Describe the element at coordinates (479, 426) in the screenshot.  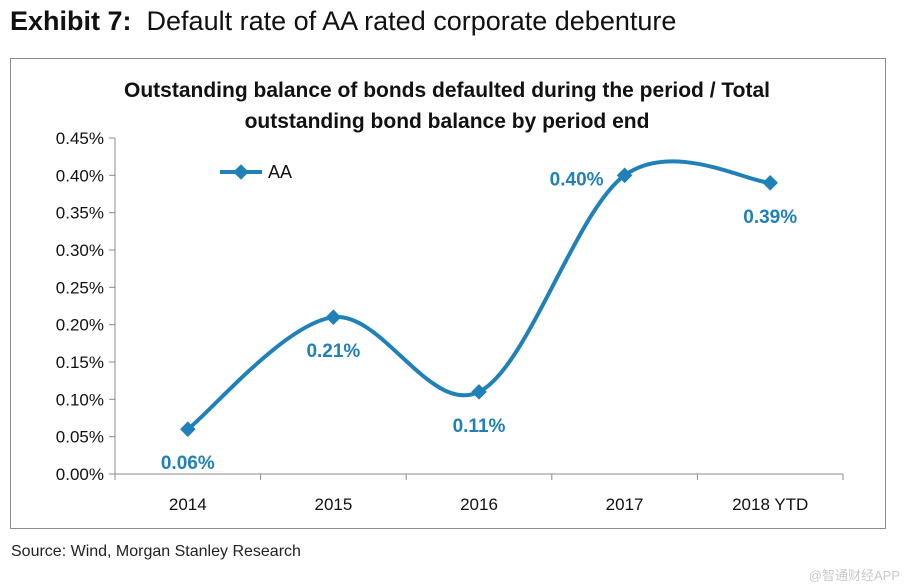
I see `data-label: 0.11%` at that location.